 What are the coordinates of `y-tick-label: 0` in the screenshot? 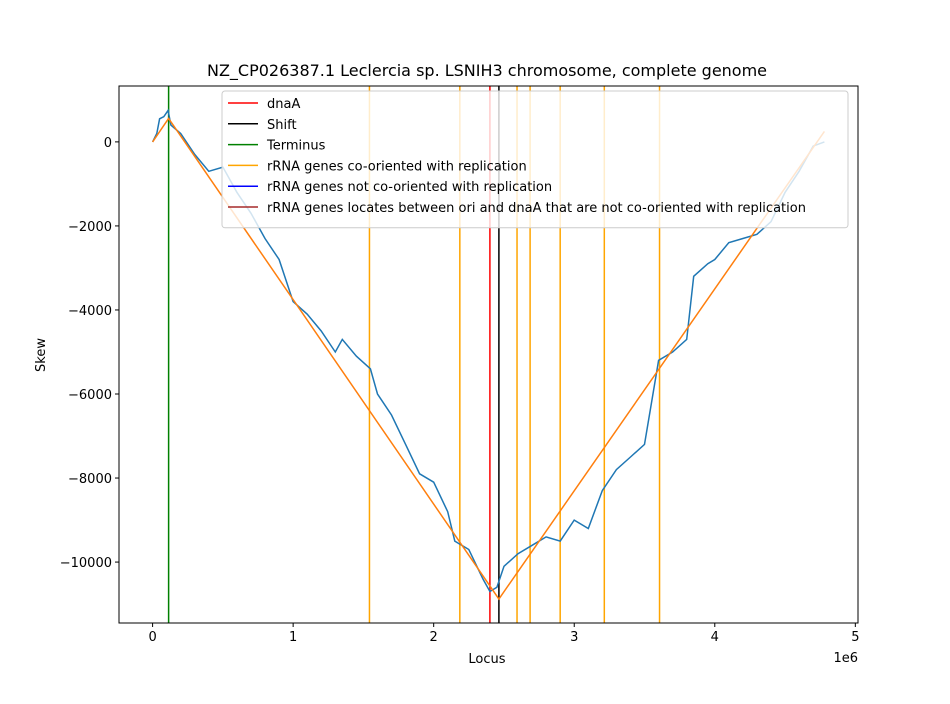 It's located at (108, 143).